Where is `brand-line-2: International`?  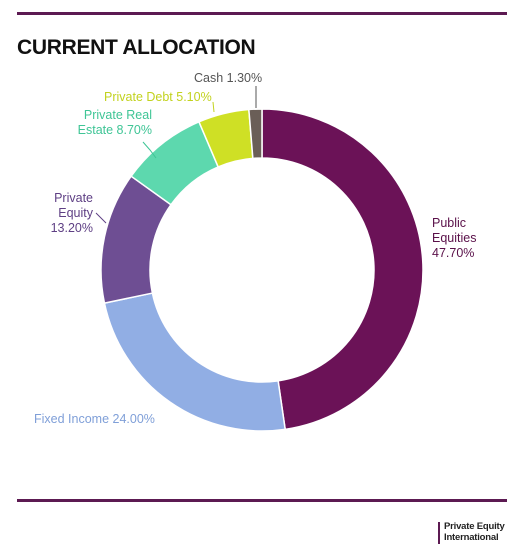 brand-line-2: International is located at coordinates (471, 537).